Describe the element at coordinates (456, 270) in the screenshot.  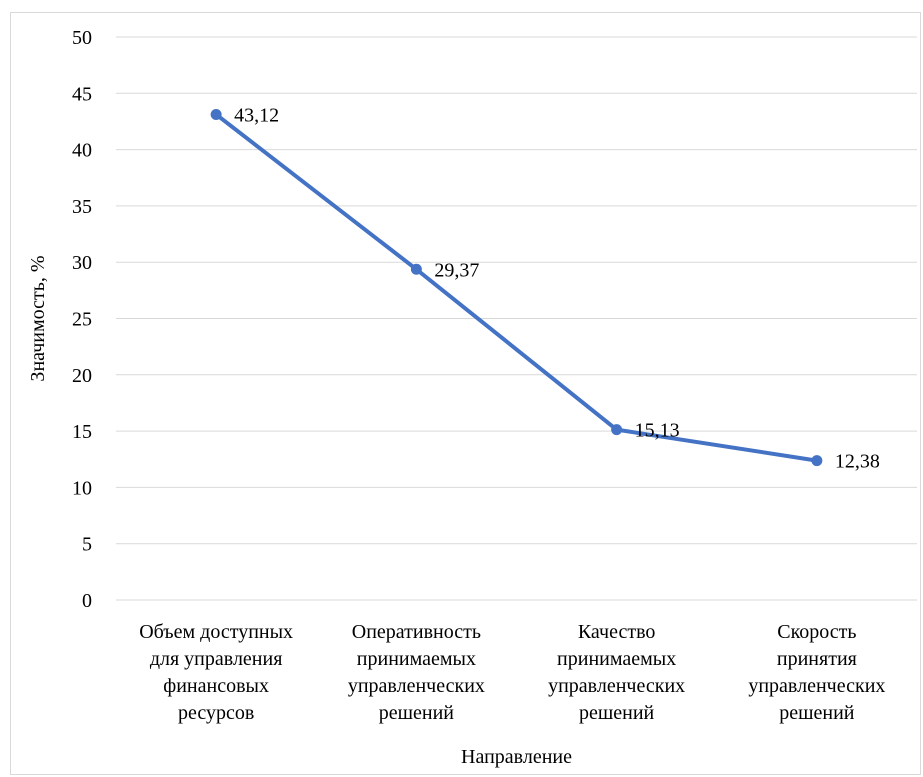
I see `data-label: 29,37` at that location.